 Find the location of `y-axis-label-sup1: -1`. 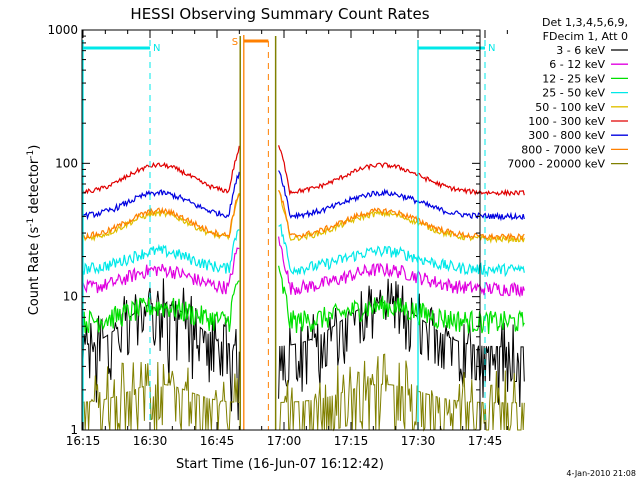

y-axis-label-sup1: -1 is located at coordinates (31, 222).